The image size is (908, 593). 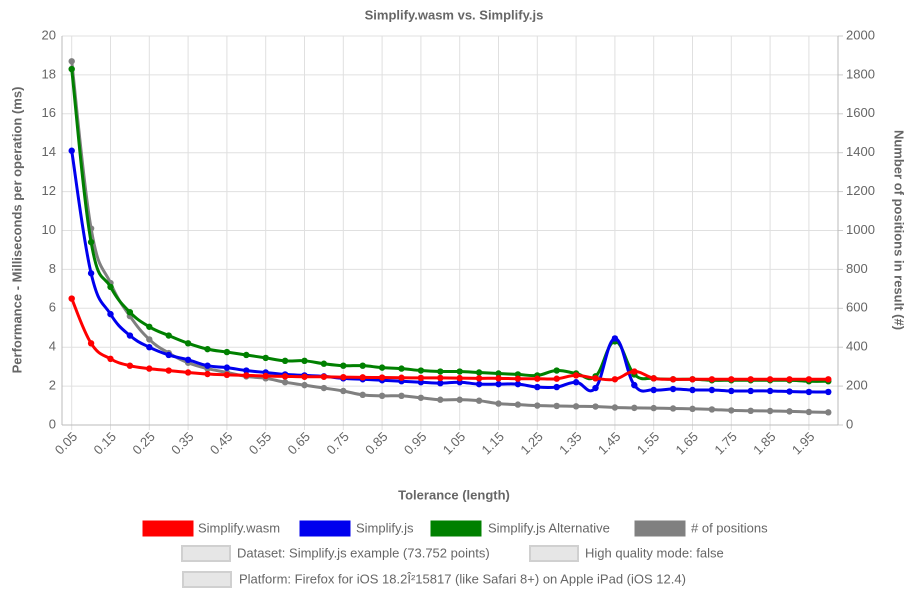 What do you see at coordinates (860, 229) in the screenshot?
I see `y2-tick-label: 1000` at bounding box center [860, 229].